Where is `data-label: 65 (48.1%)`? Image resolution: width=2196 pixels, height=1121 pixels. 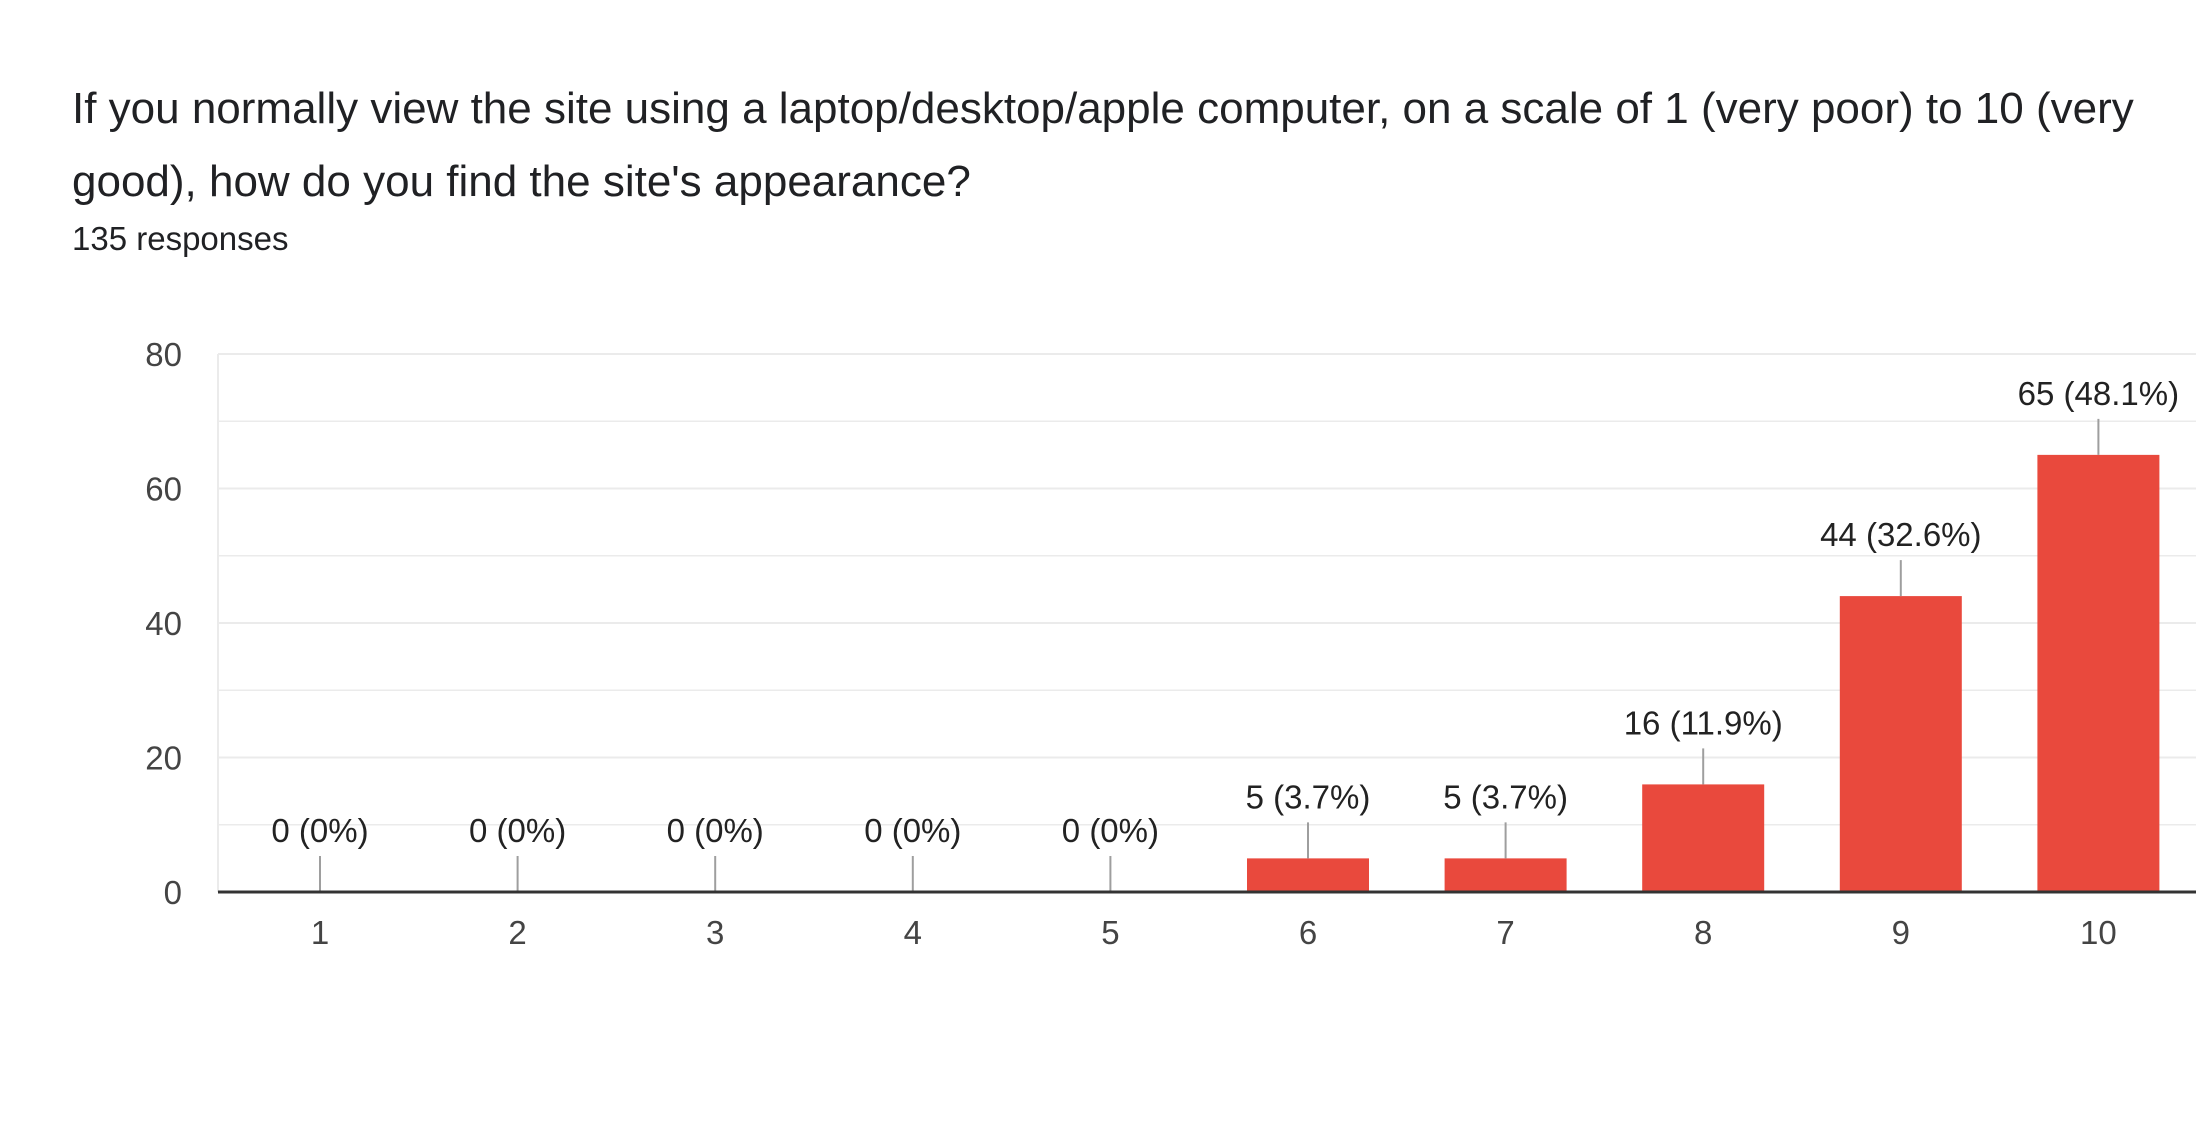 data-label: 65 (48.1%) is located at coordinates (2098, 393).